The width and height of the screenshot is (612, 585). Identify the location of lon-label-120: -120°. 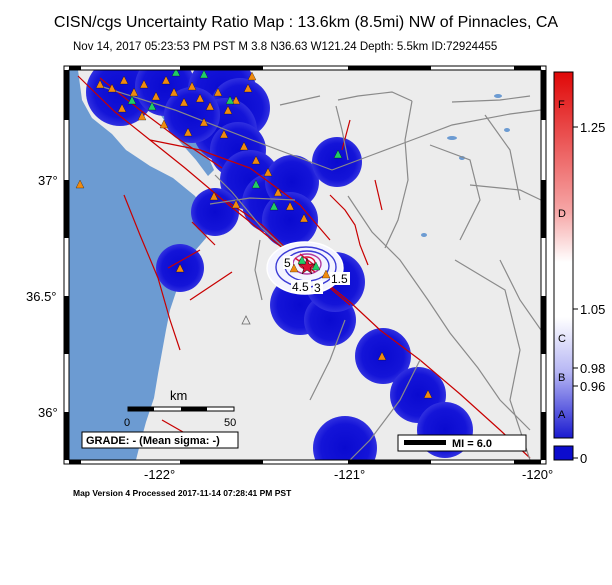
(537, 474).